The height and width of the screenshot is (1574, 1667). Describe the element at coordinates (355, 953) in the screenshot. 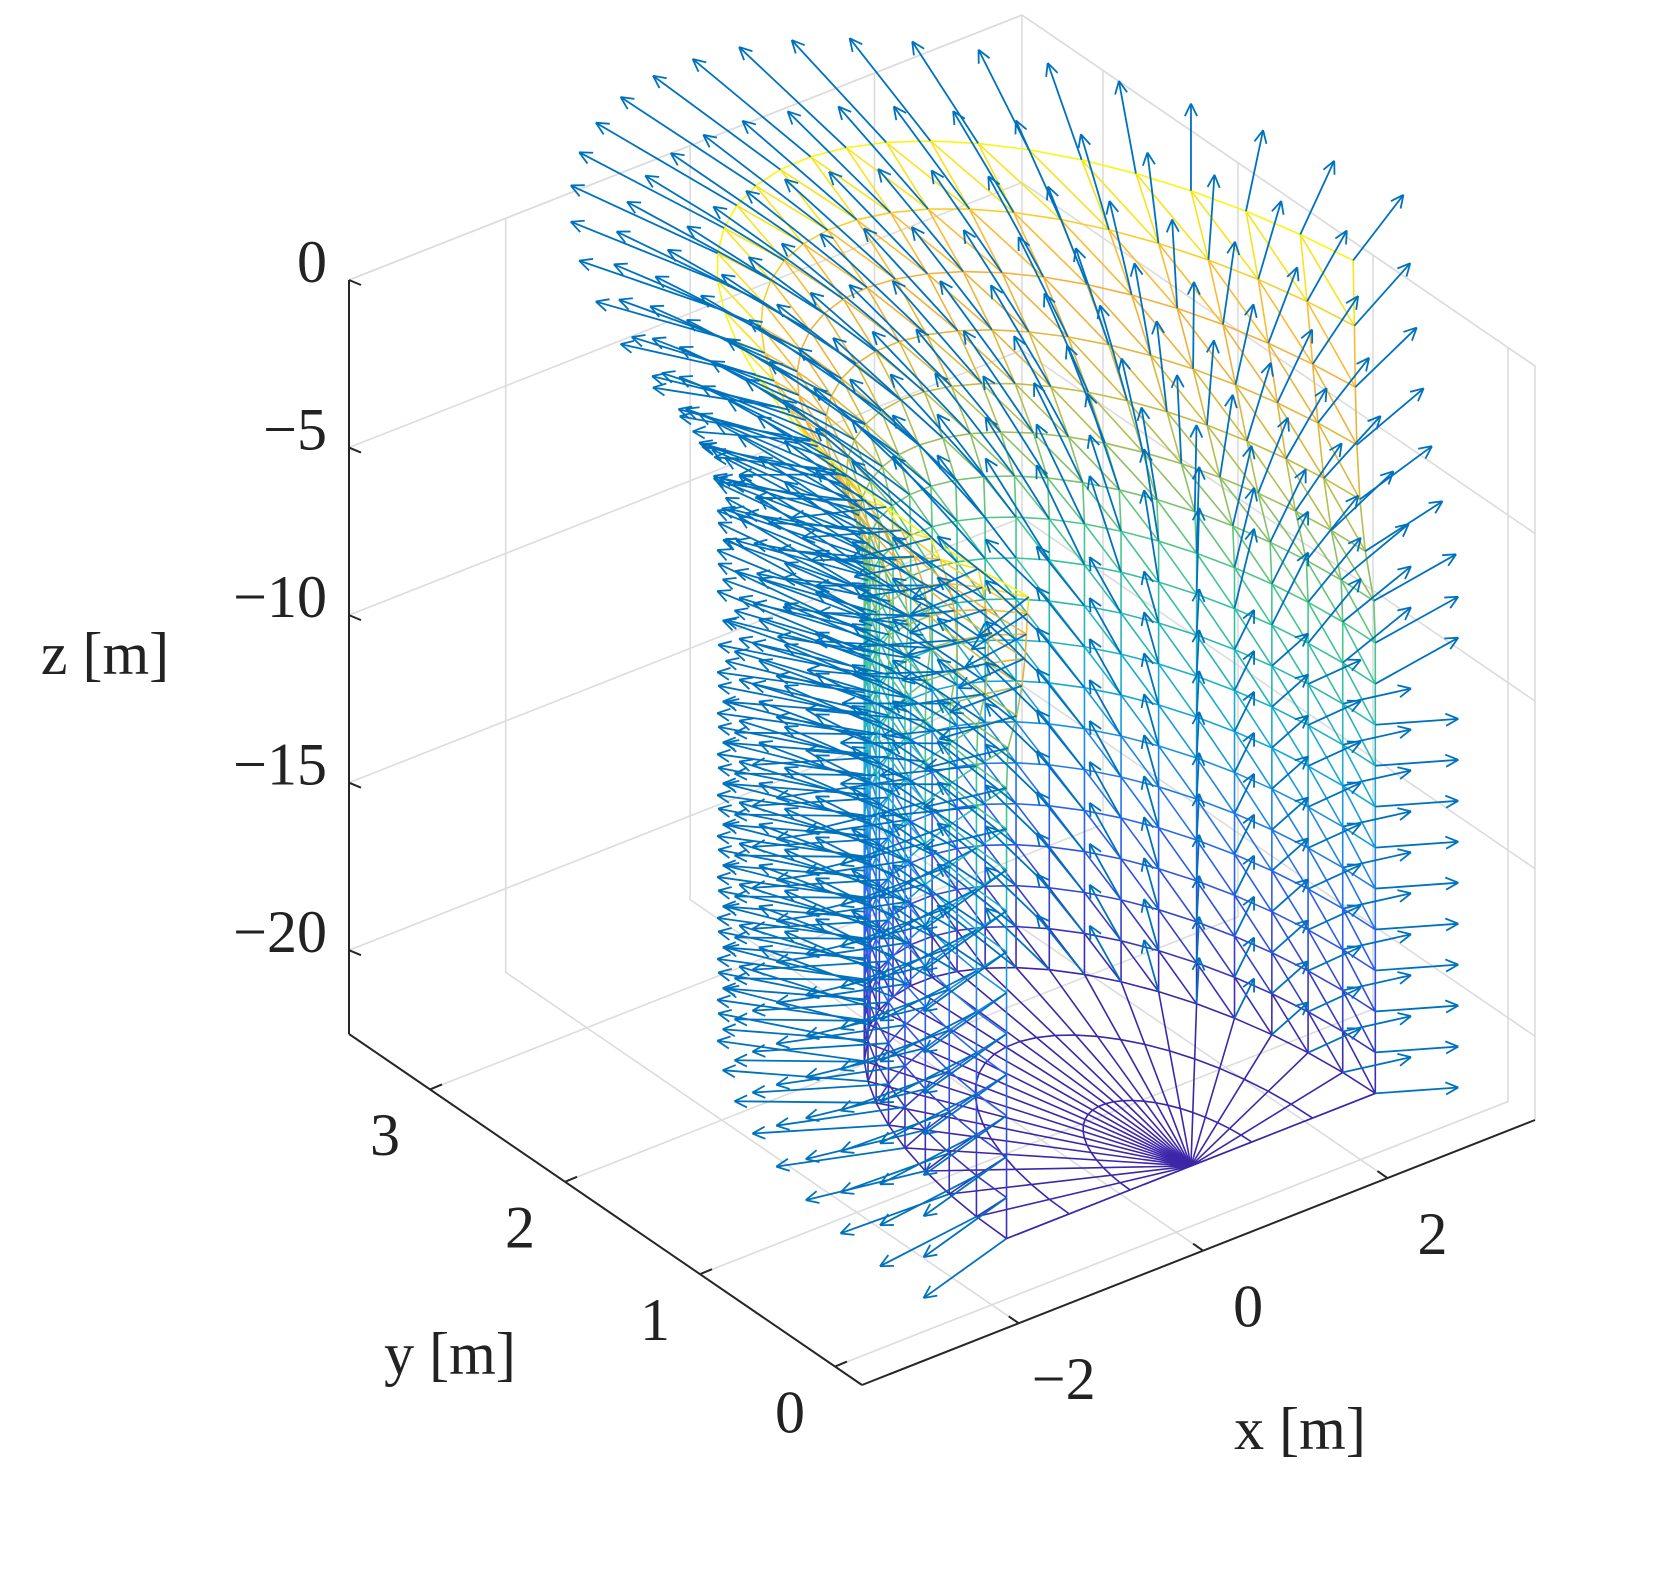

I see `z-tick` at that location.